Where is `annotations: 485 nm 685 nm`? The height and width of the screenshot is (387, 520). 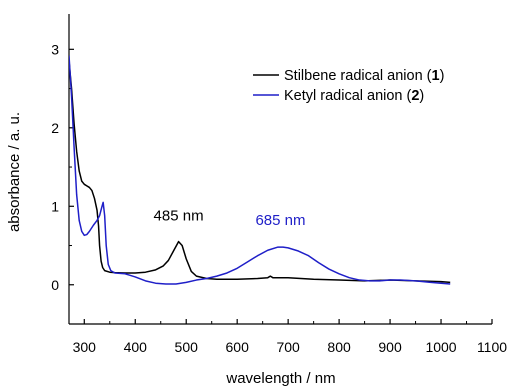
annotations: 485 nm 685 nm is located at coordinates (230, 218).